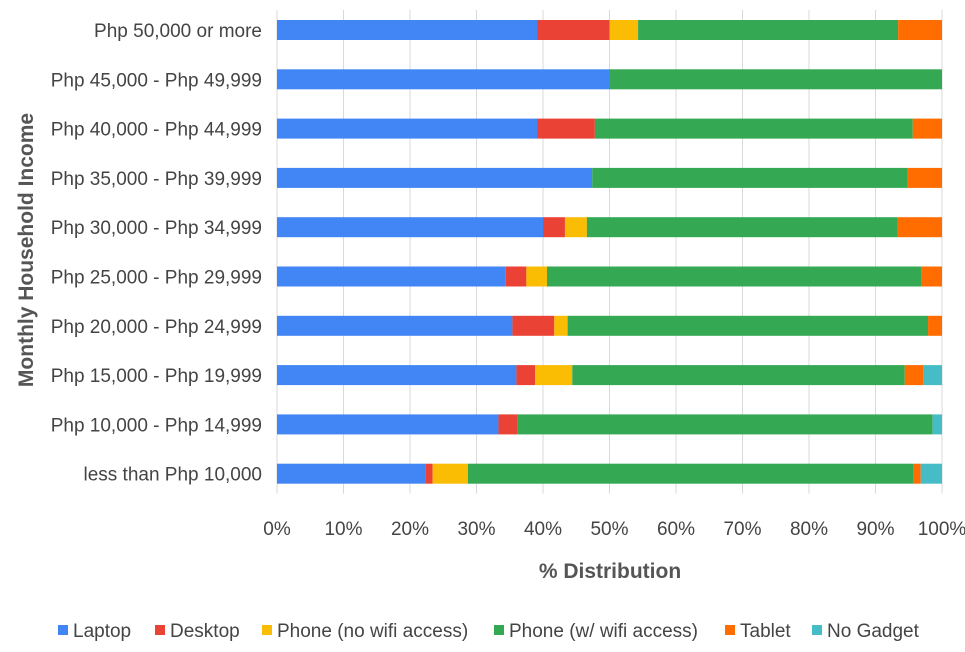  What do you see at coordinates (742, 529) in the screenshot?
I see `x-tick-label: 70%` at bounding box center [742, 529].